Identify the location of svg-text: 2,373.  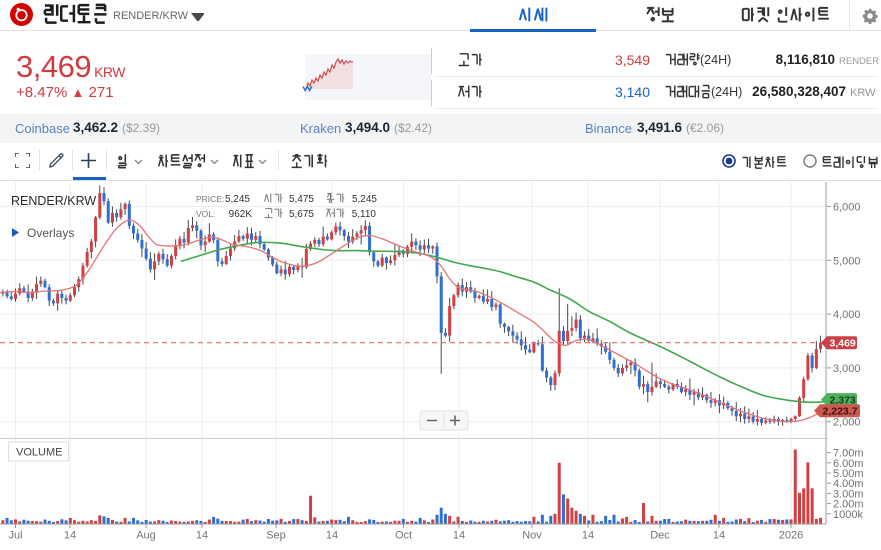
(843, 400).